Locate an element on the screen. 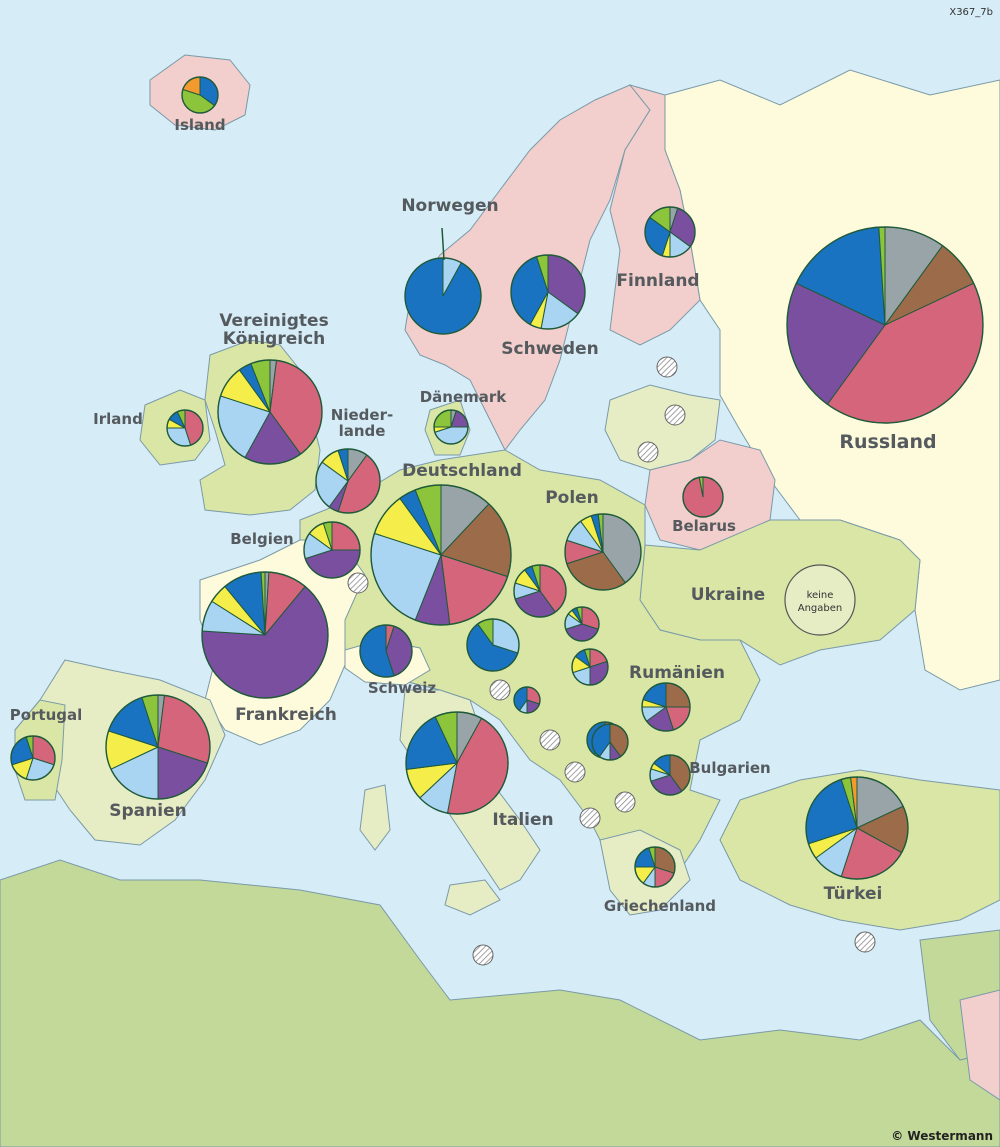 This screenshot has width=1000, height=1147. irland-outline is located at coordinates (185, 428).